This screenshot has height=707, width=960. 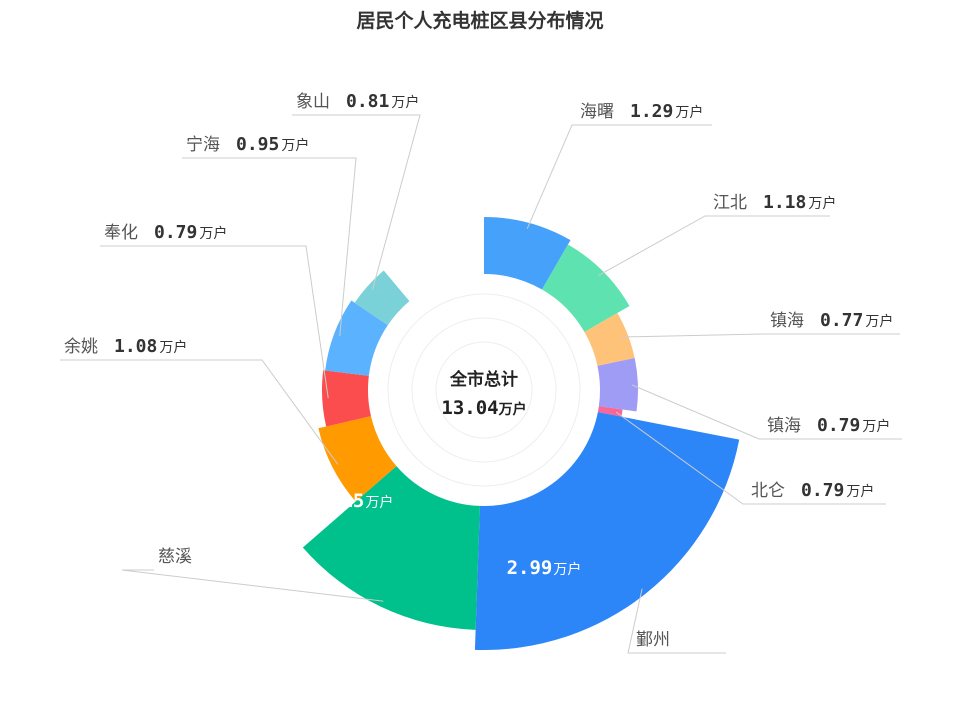 What do you see at coordinates (469, 408) in the screenshot?
I see `center-value: 13.04` at bounding box center [469, 408].